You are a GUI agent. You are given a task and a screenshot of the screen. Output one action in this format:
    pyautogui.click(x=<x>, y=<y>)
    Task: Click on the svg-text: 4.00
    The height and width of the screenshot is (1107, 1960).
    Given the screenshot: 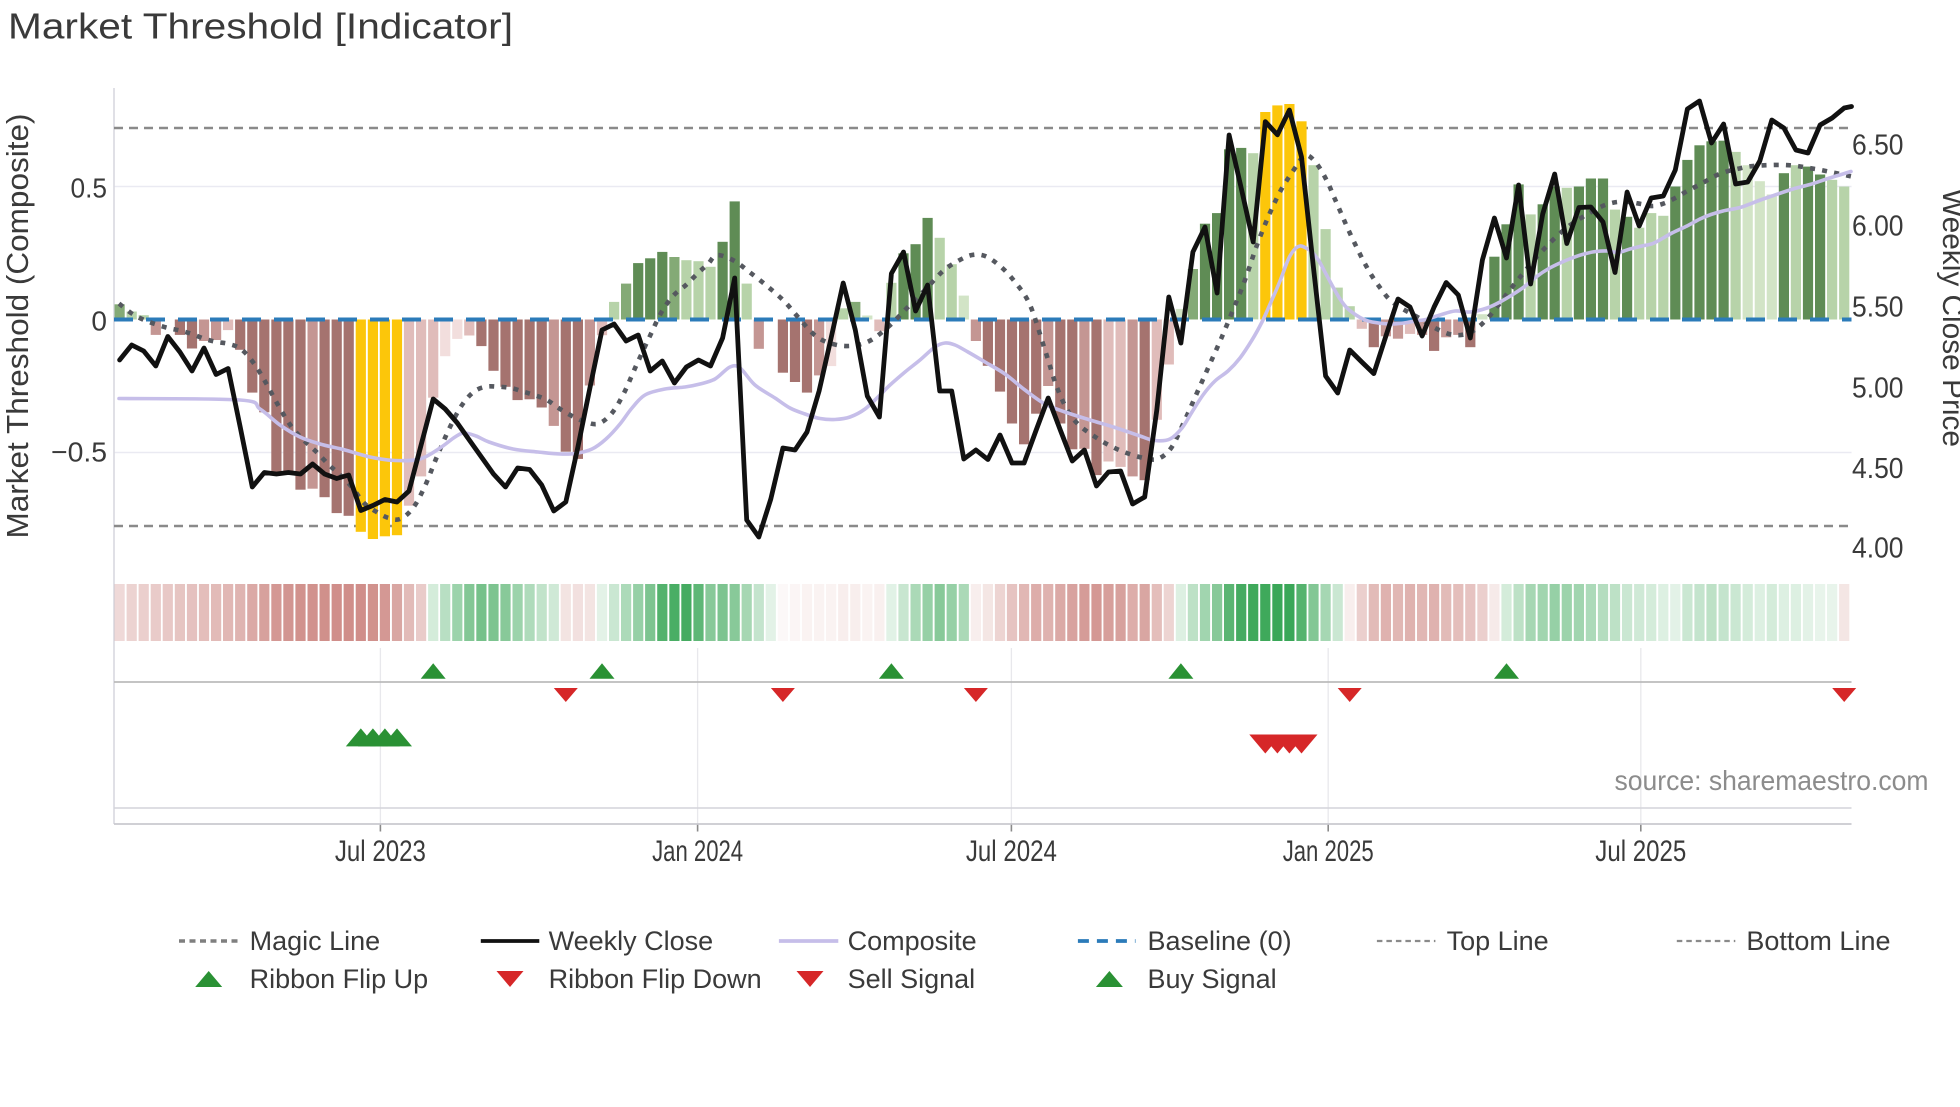 What is the action you would take?
    pyautogui.click(x=1878, y=549)
    